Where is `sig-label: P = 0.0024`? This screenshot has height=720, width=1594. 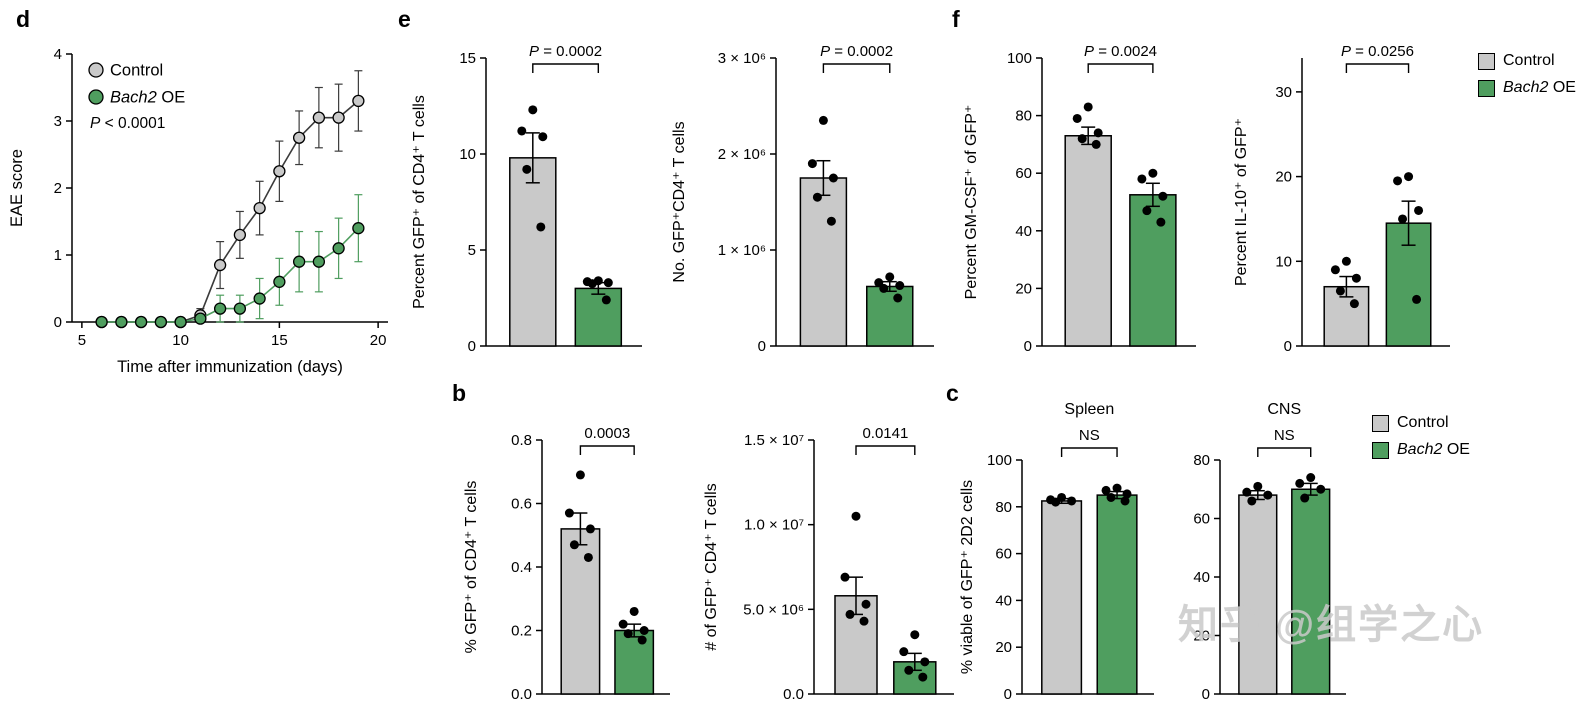 sig-label: P = 0.0024 is located at coordinates (1120, 51).